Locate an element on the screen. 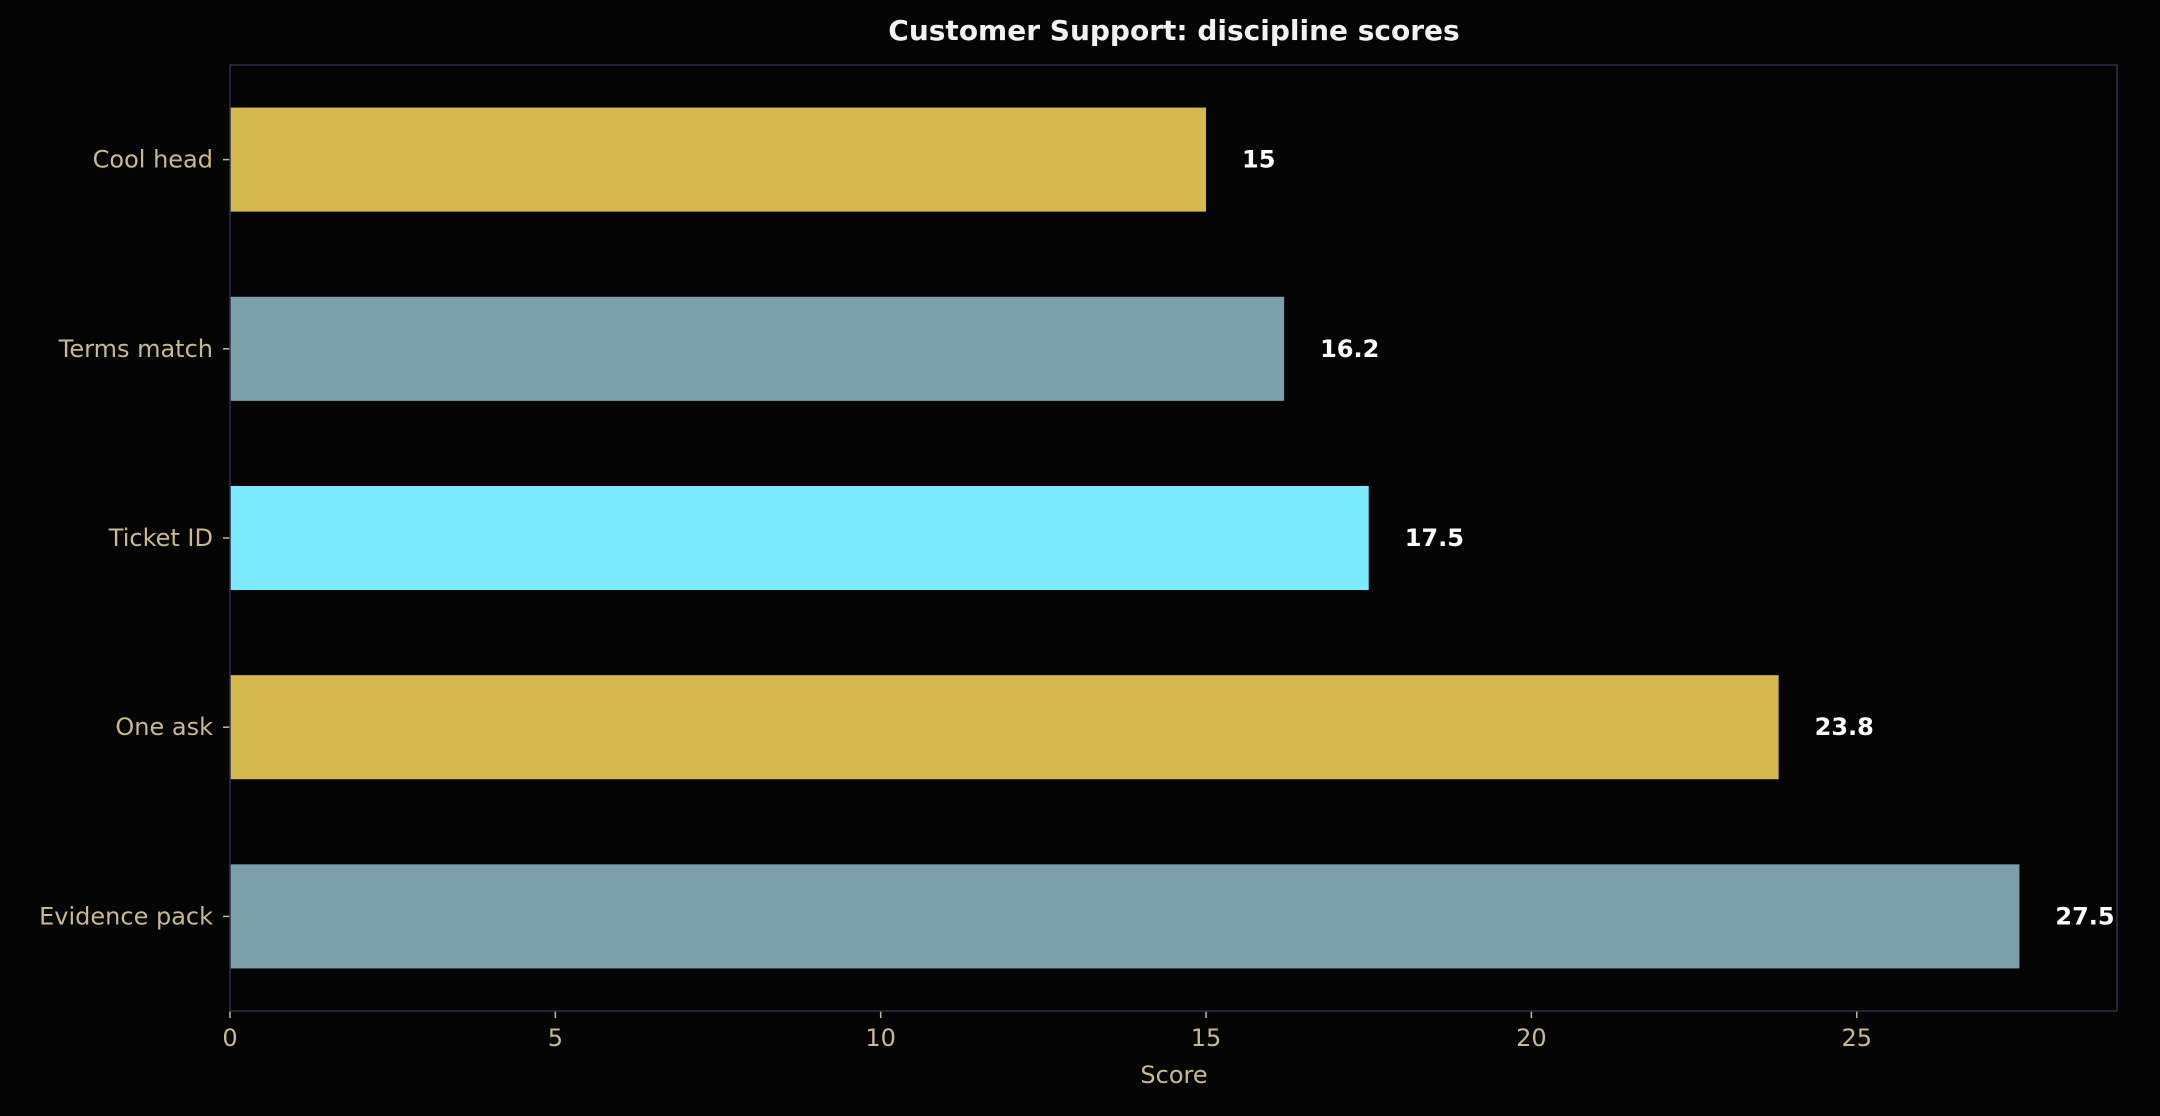  value-label: 23.8 is located at coordinates (1844, 727).